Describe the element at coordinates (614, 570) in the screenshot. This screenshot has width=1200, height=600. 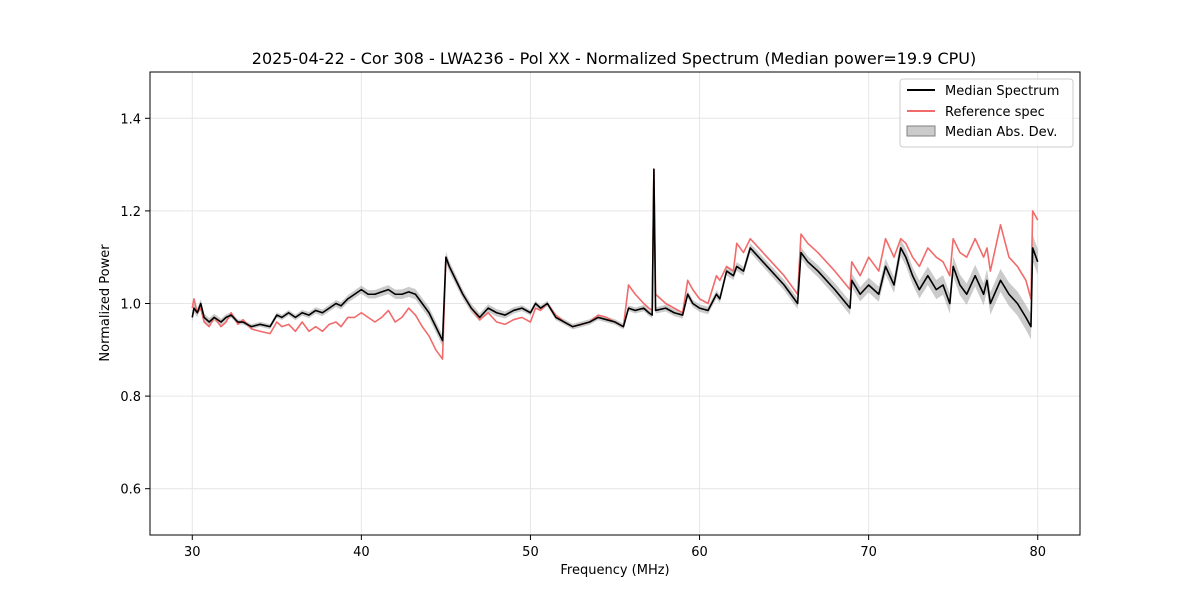
I see `x-axis-label: Frequency (MHz)` at that location.